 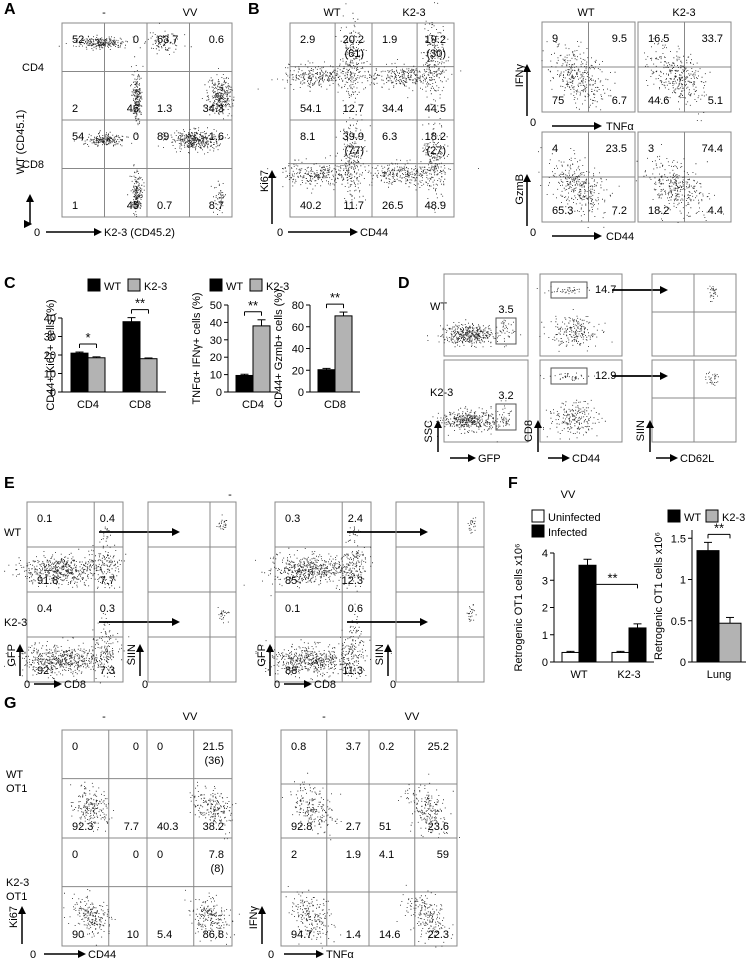 What do you see at coordinates (505, 310) in the screenshot?
I see `gate-percentage: 3.5` at bounding box center [505, 310].